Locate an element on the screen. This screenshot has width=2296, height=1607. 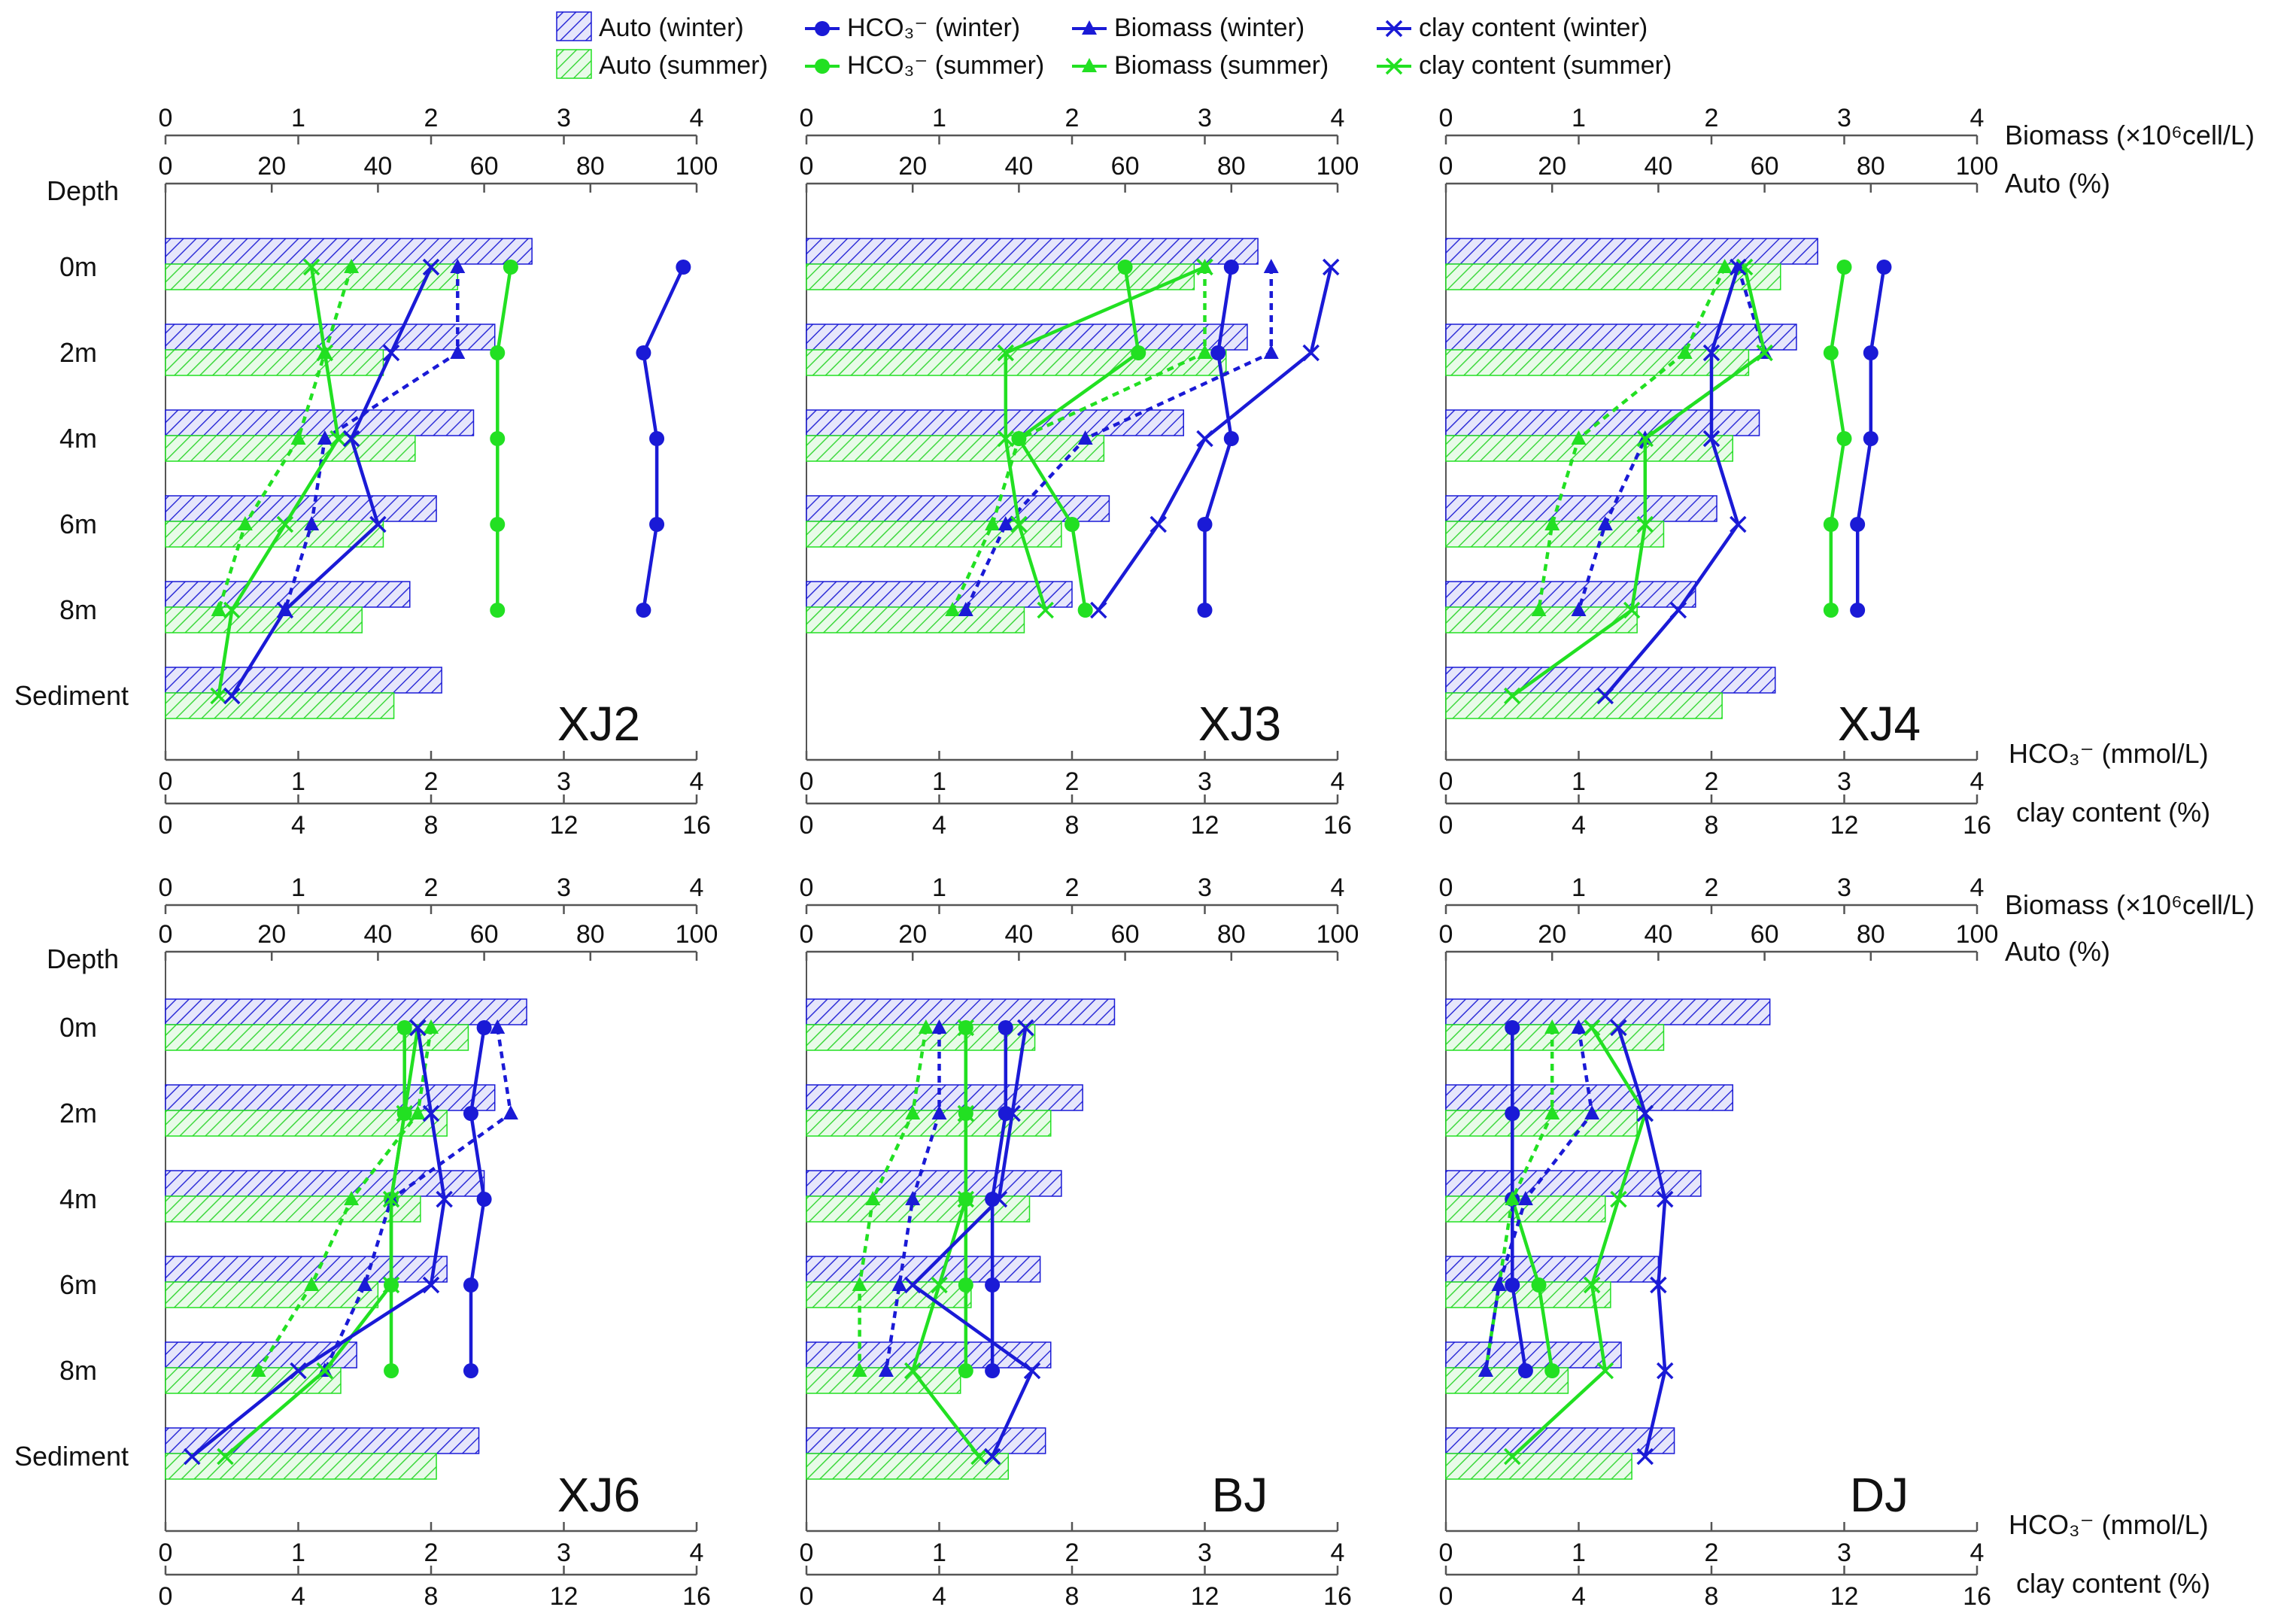
auto-axis-tick-label: 100 is located at coordinates (1978, 934).